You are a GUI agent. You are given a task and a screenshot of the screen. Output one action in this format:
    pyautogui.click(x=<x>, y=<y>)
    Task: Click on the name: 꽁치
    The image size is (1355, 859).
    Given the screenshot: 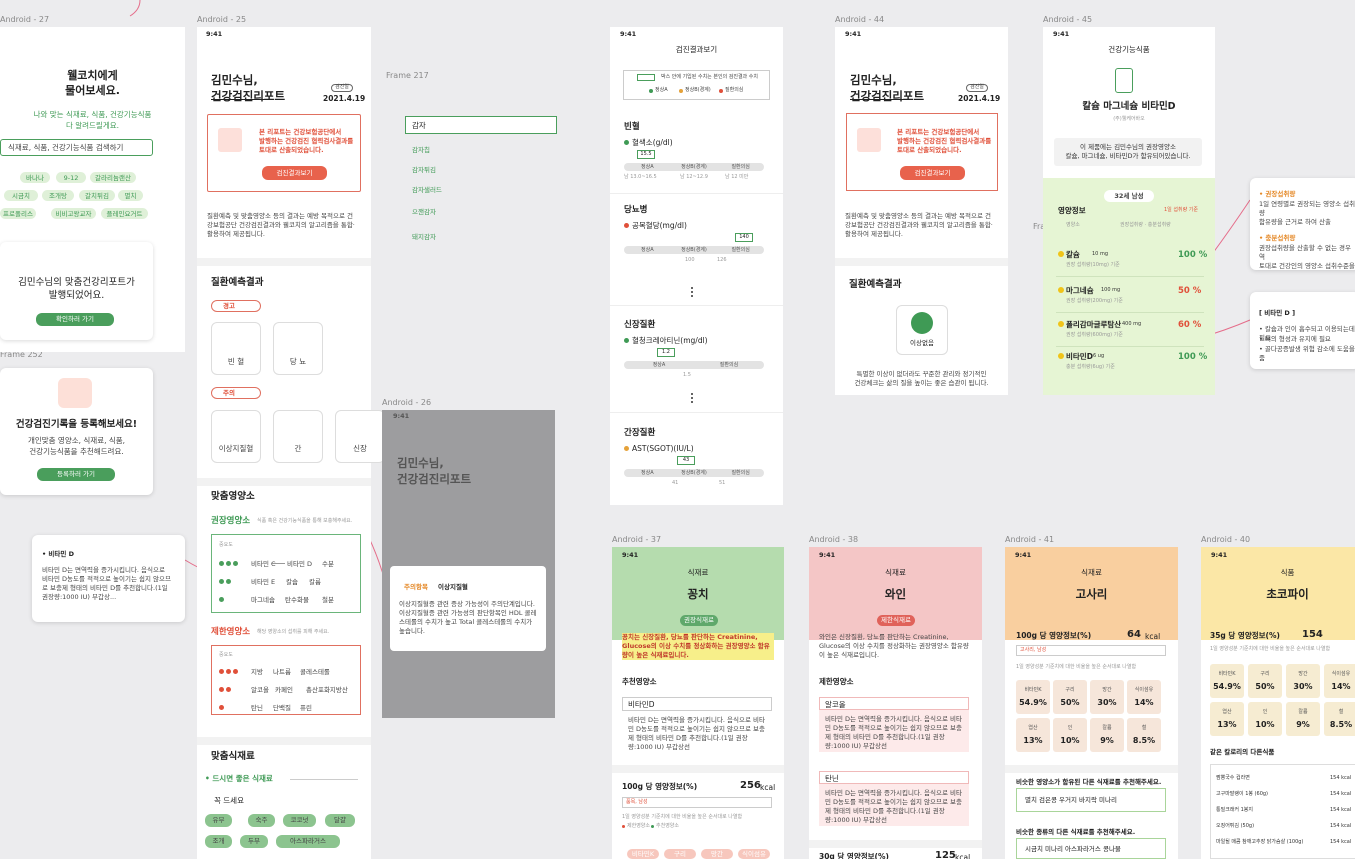 What is the action you would take?
    pyautogui.click(x=698, y=594)
    